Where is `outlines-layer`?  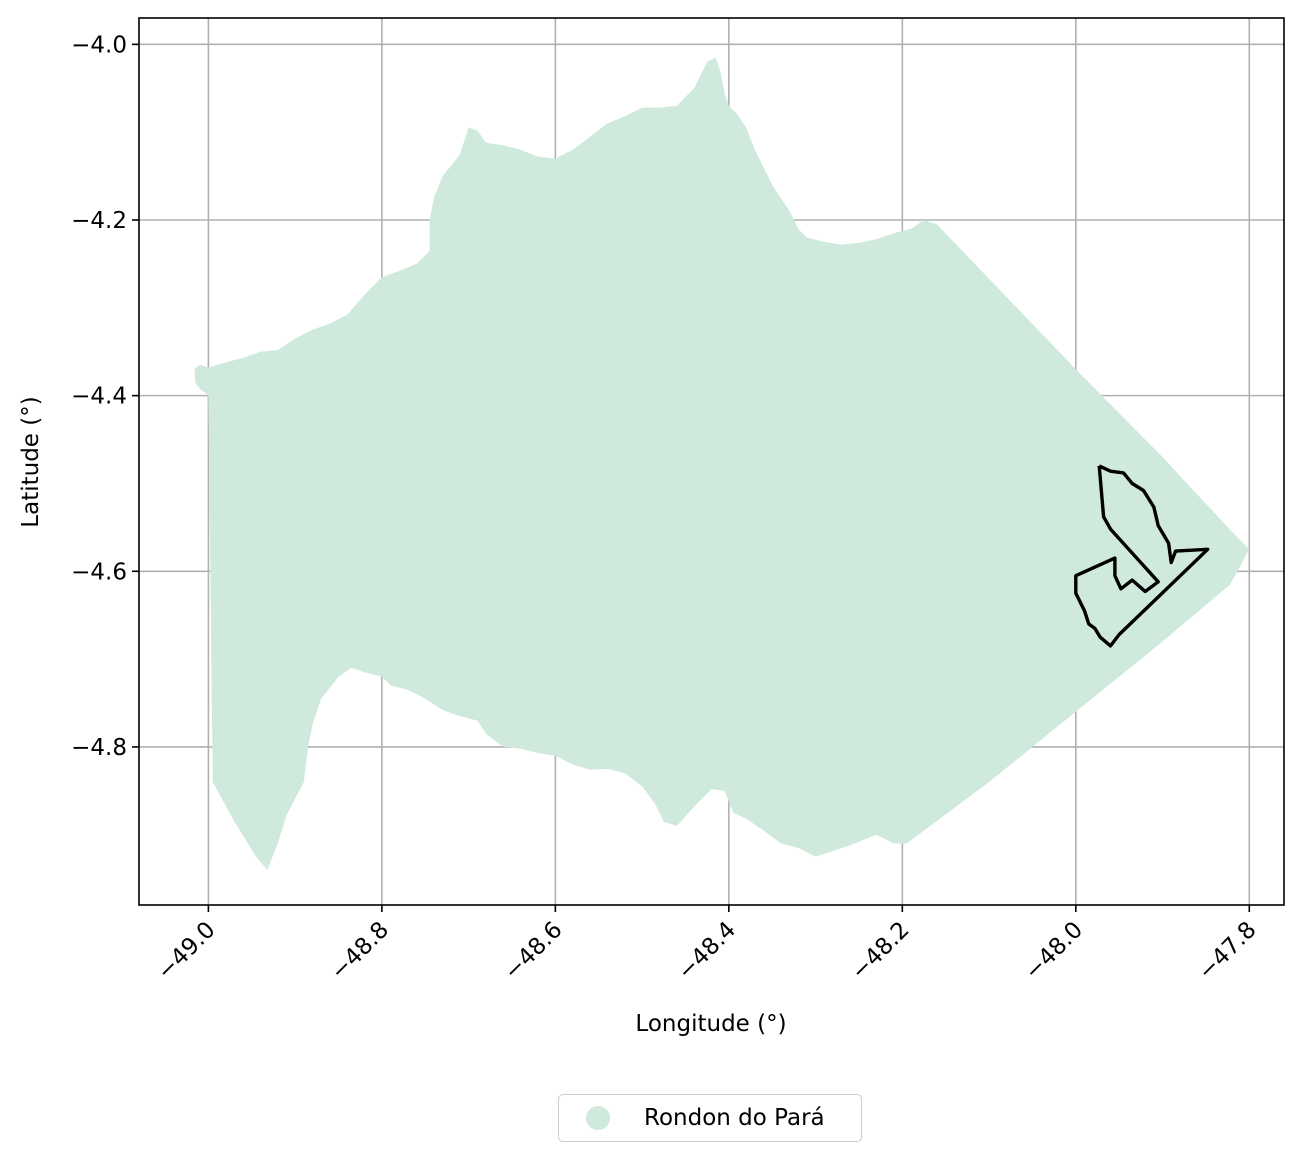 outlines-layer is located at coordinates (1142, 556).